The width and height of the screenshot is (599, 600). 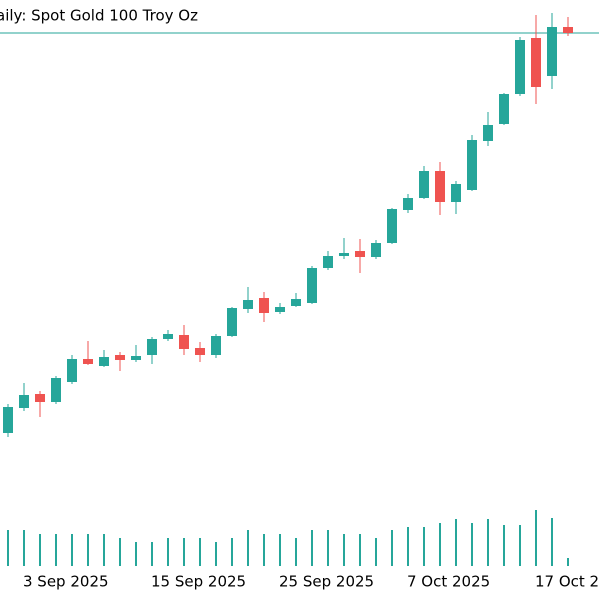 What do you see at coordinates (448, 582) in the screenshot?
I see `x-tick-label: 7 Oct 2025` at bounding box center [448, 582].